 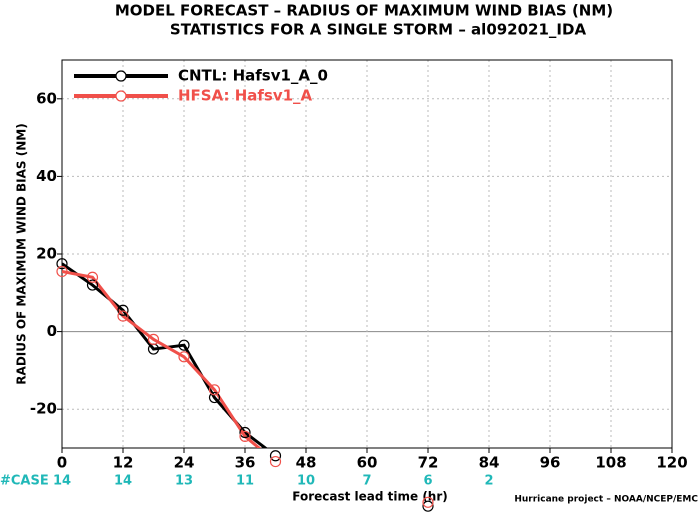 What do you see at coordinates (427, 481) in the screenshot?
I see `case-count: 6` at bounding box center [427, 481].